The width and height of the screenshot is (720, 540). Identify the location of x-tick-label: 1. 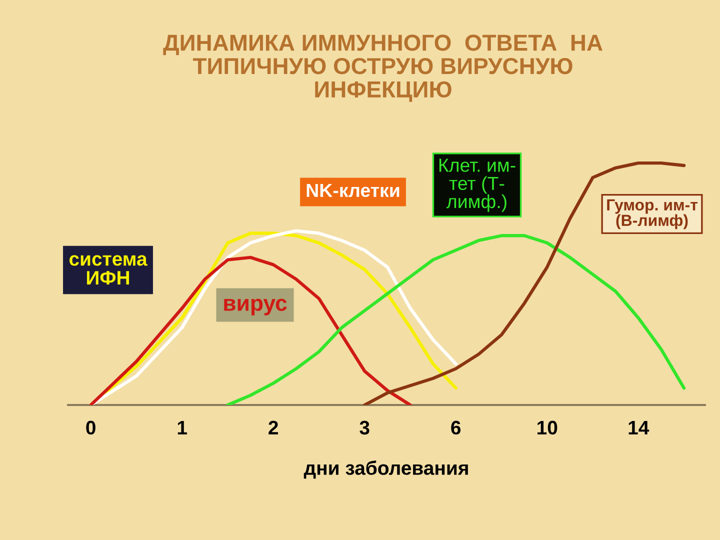
(182, 427).